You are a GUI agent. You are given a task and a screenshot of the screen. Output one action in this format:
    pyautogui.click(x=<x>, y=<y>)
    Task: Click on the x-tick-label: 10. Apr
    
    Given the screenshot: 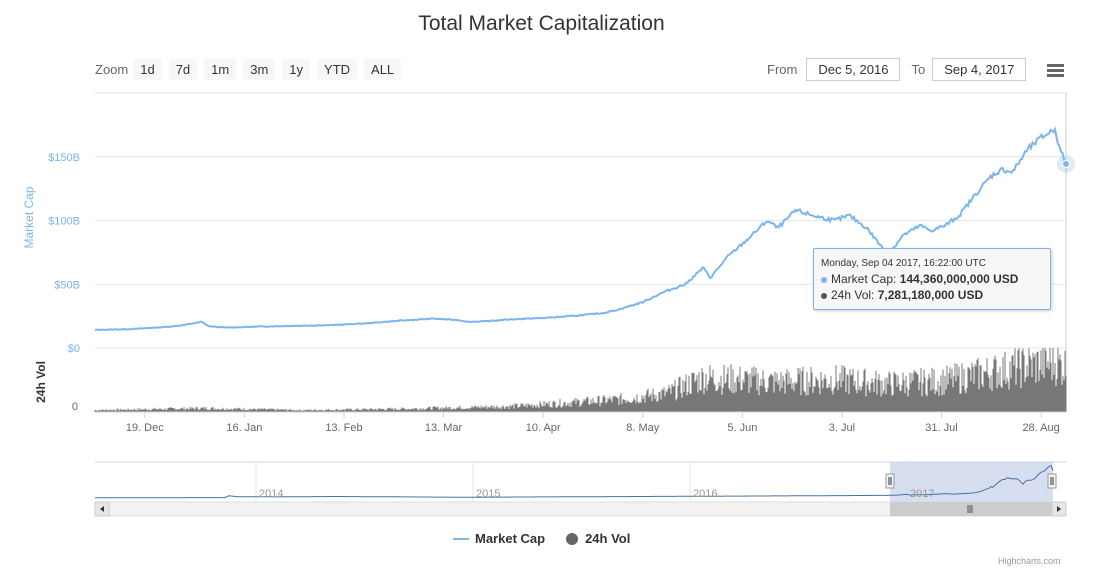 What is the action you would take?
    pyautogui.click(x=543, y=428)
    